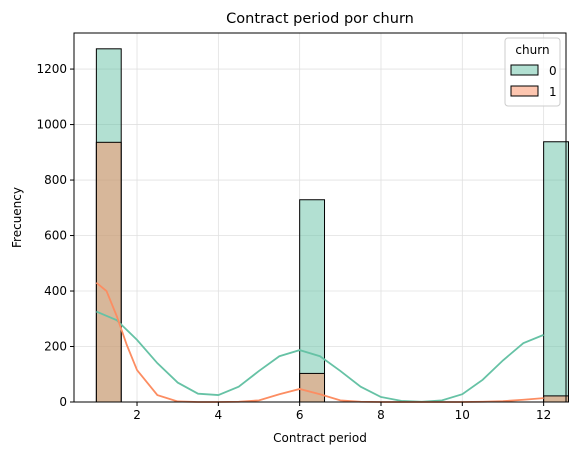 The image size is (580, 455). What do you see at coordinates (532, 50) in the screenshot?
I see `legend-title: churn` at bounding box center [532, 50].